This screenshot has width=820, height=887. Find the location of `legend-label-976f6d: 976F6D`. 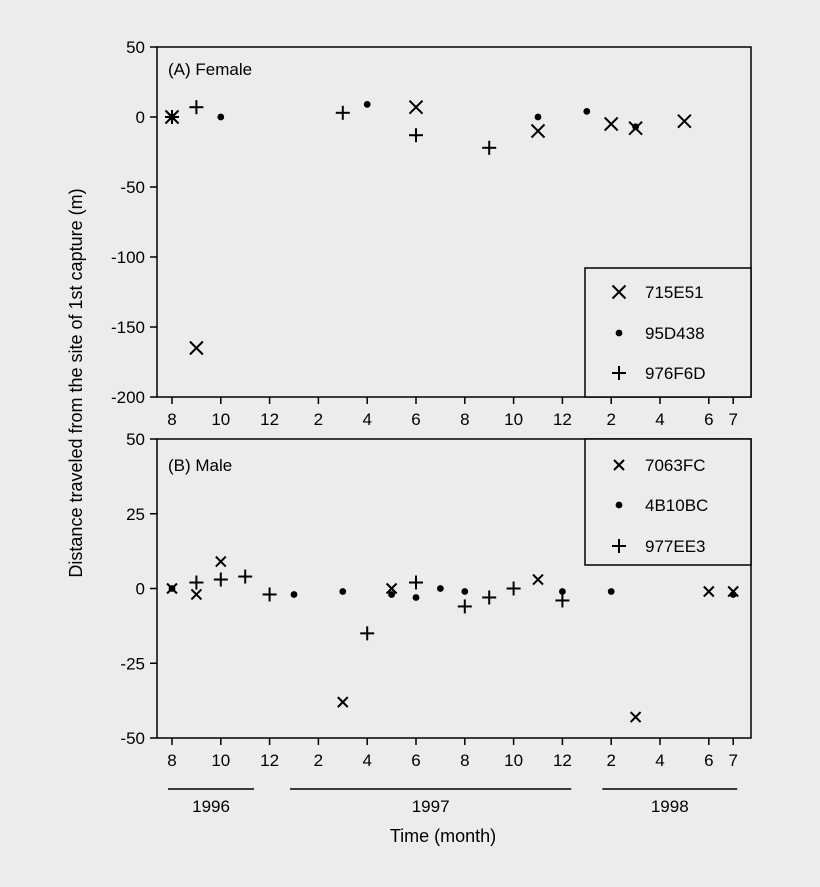

legend-label-976f6d: 976F6D is located at coordinates (675, 373).